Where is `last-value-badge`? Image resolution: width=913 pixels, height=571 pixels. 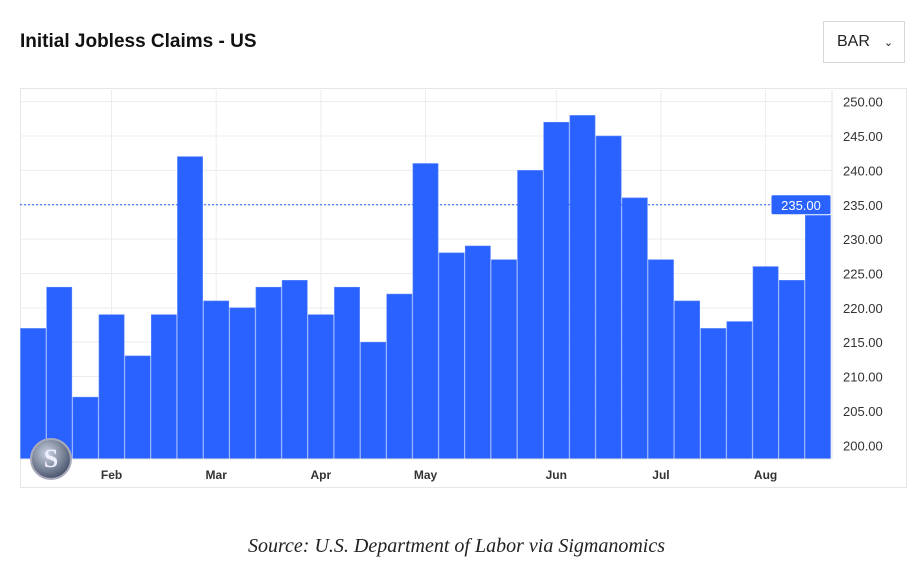
last-value-badge is located at coordinates (801, 205).